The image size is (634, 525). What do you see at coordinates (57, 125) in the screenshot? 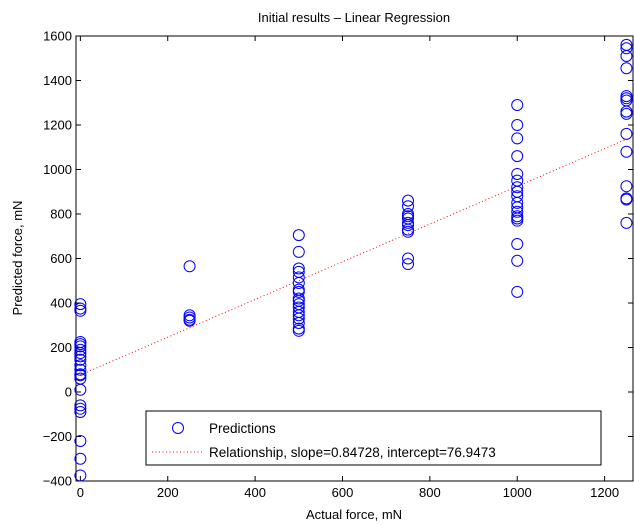
I see `y-tick-label: 1200` at bounding box center [57, 125].